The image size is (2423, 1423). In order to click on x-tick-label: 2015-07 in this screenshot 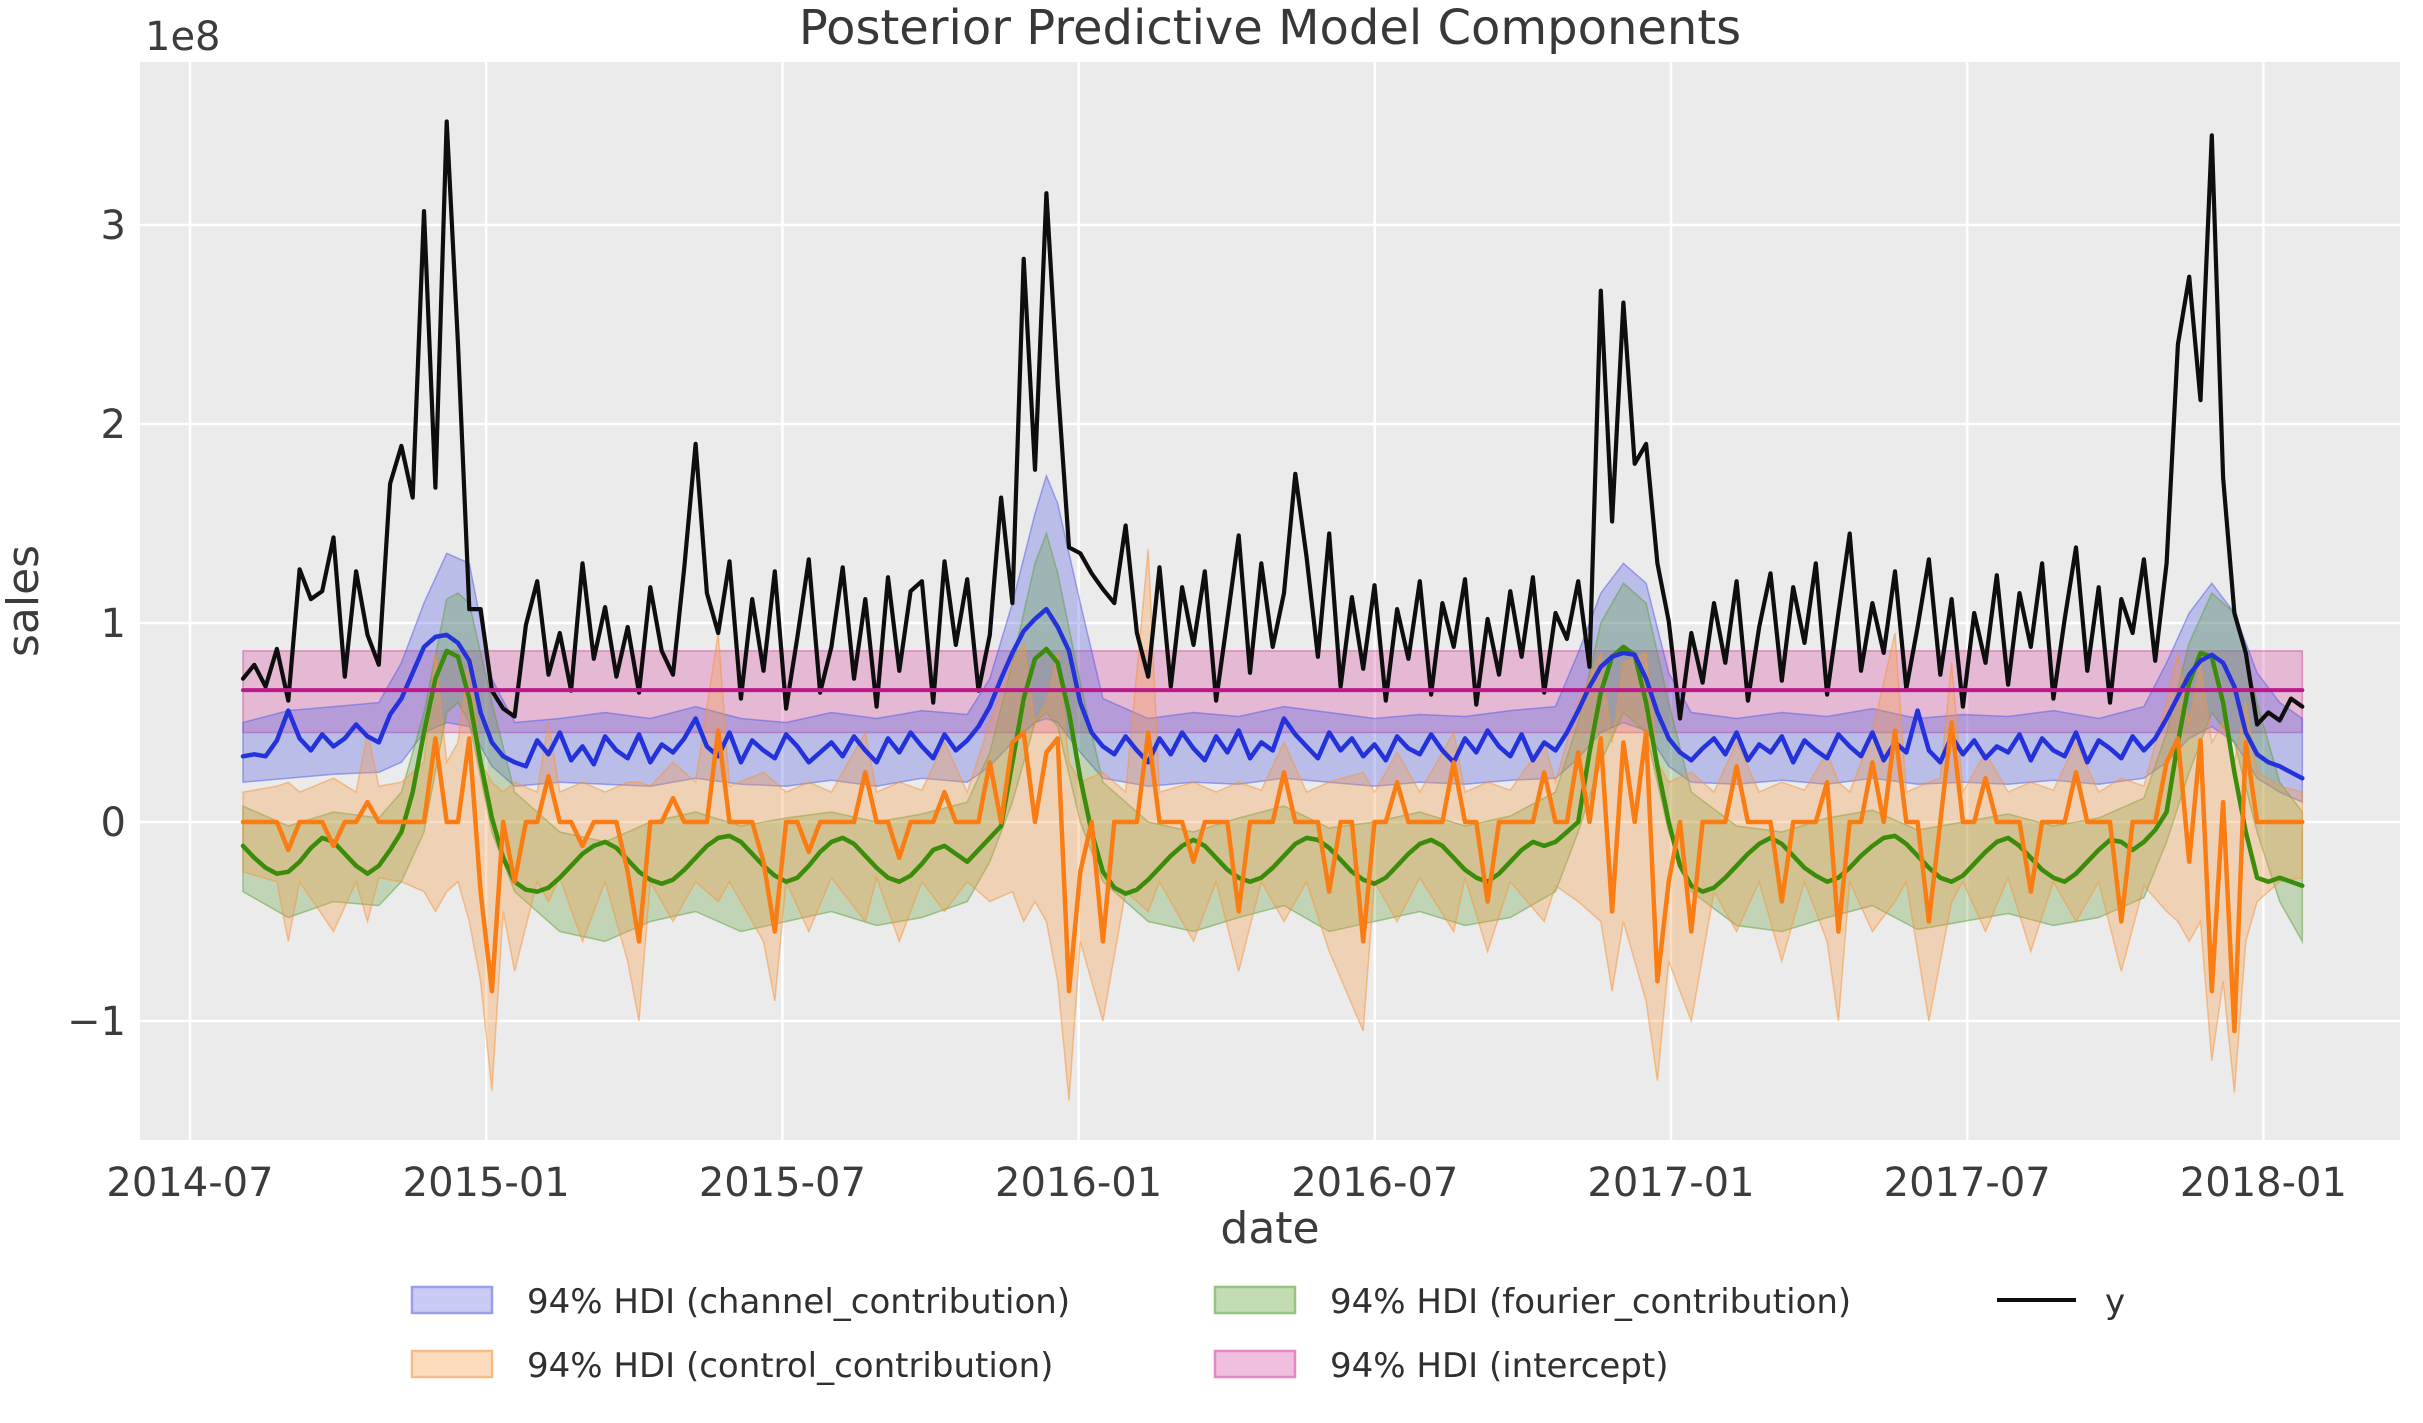, I will do `click(782, 1183)`.